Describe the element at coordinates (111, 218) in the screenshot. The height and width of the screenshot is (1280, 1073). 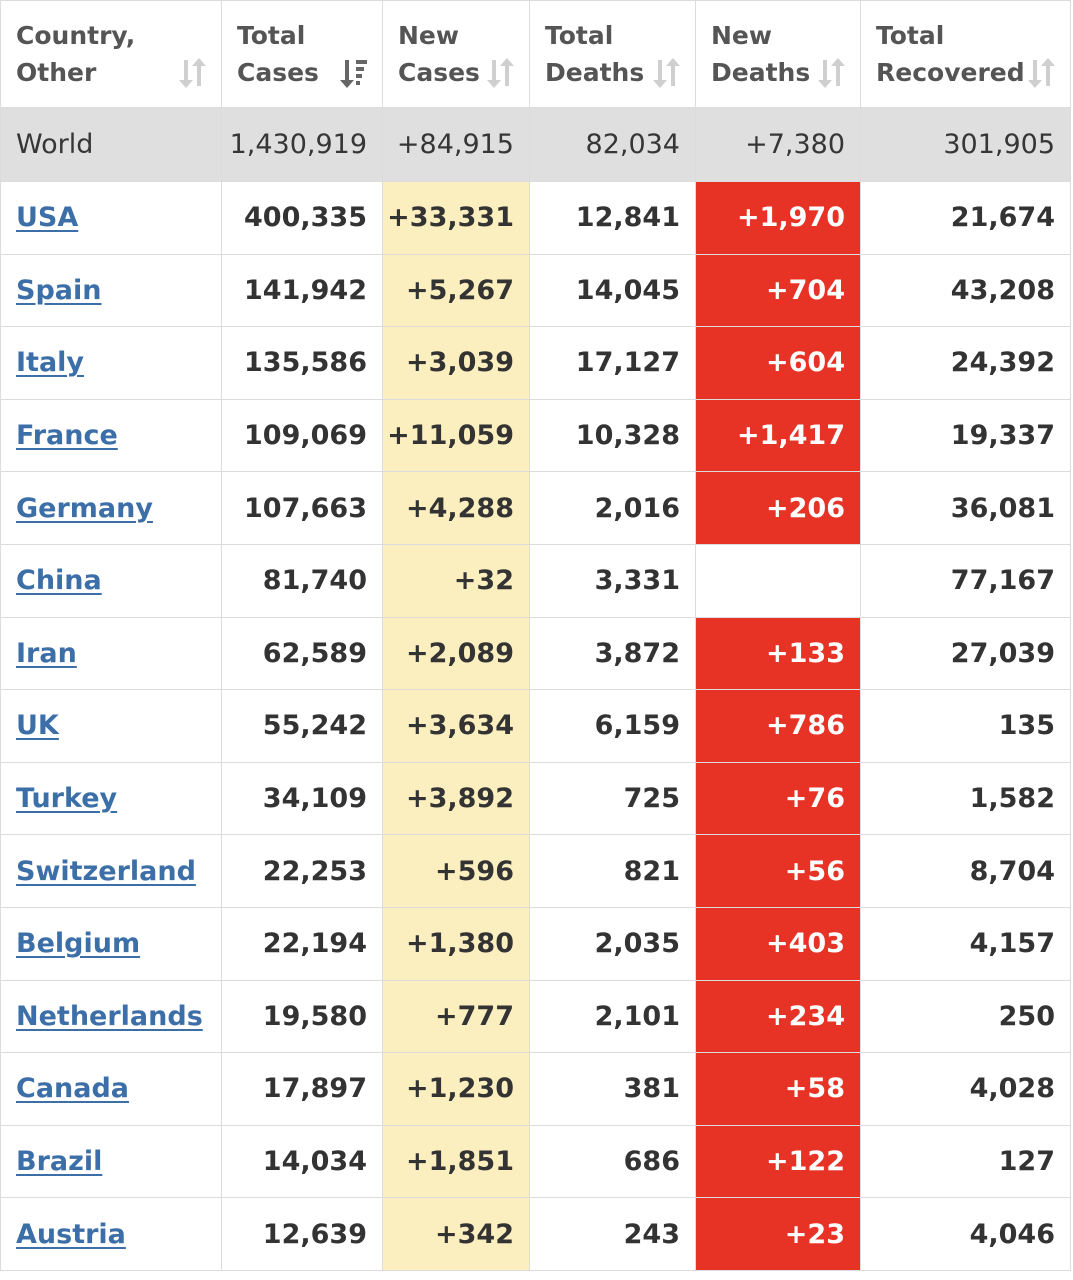
I see `country-cell: USA` at that location.